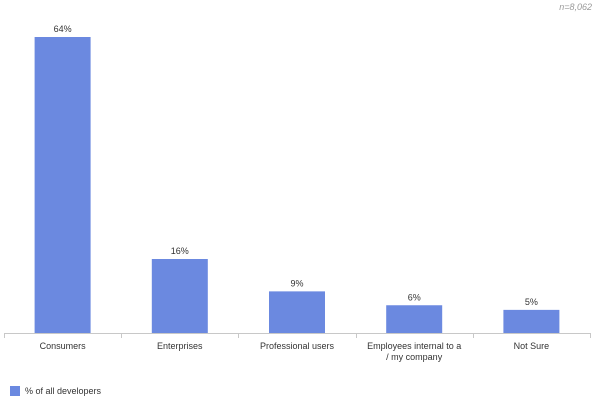 This screenshot has width=600, height=400. I want to click on bar-data-label: 9%, so click(296, 283).